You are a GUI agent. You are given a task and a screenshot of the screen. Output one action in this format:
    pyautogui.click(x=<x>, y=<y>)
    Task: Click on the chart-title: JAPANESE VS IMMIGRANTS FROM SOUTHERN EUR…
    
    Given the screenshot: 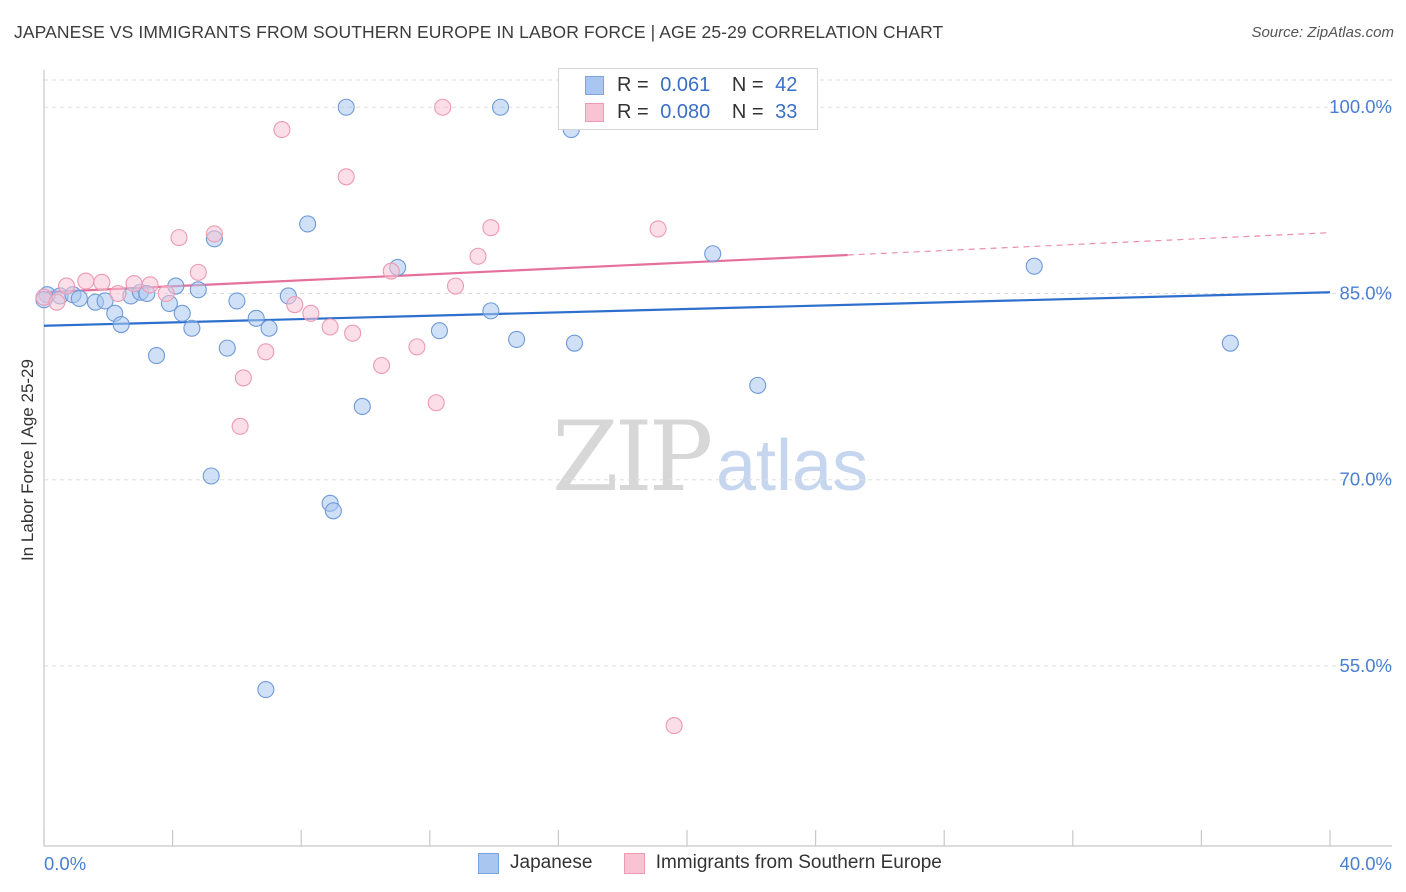 What is the action you would take?
    pyautogui.click(x=479, y=32)
    